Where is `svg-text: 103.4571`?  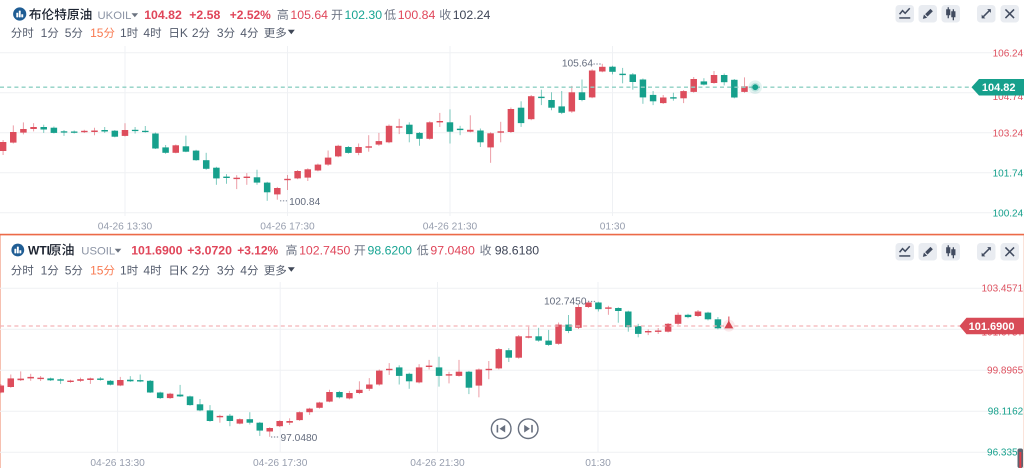 svg-text: 103.4571 is located at coordinates (1002, 289).